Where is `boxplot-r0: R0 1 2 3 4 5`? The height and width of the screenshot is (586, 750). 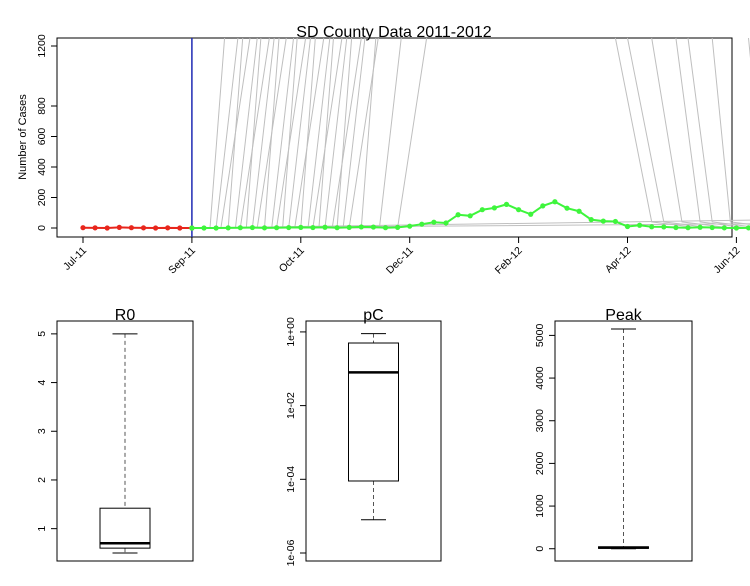
boxplot-r0: R0 1 2 3 4 5 is located at coordinates (115, 434).